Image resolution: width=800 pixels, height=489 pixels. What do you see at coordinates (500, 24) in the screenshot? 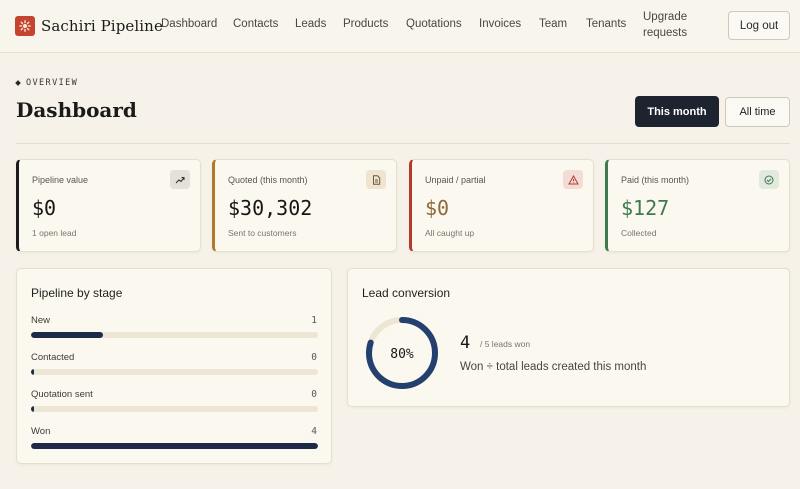
I see `nav-invoices: Invoices` at bounding box center [500, 24].